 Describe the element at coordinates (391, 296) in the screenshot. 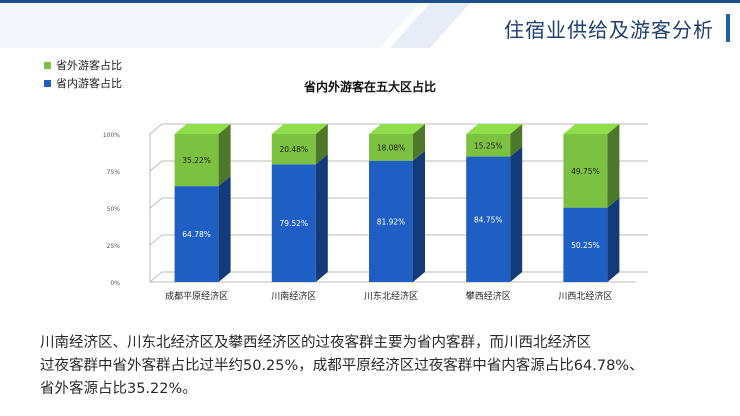

I see `x-tick-label: 川东北经济区` at that location.